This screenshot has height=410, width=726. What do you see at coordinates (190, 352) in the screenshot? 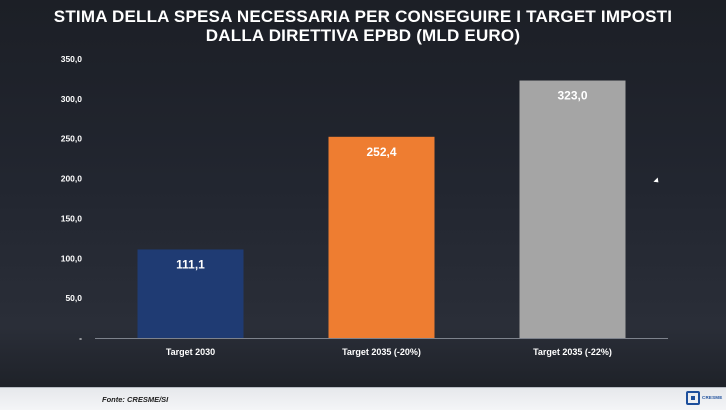
I see `x-tick-label: Target 2030` at bounding box center [190, 352].